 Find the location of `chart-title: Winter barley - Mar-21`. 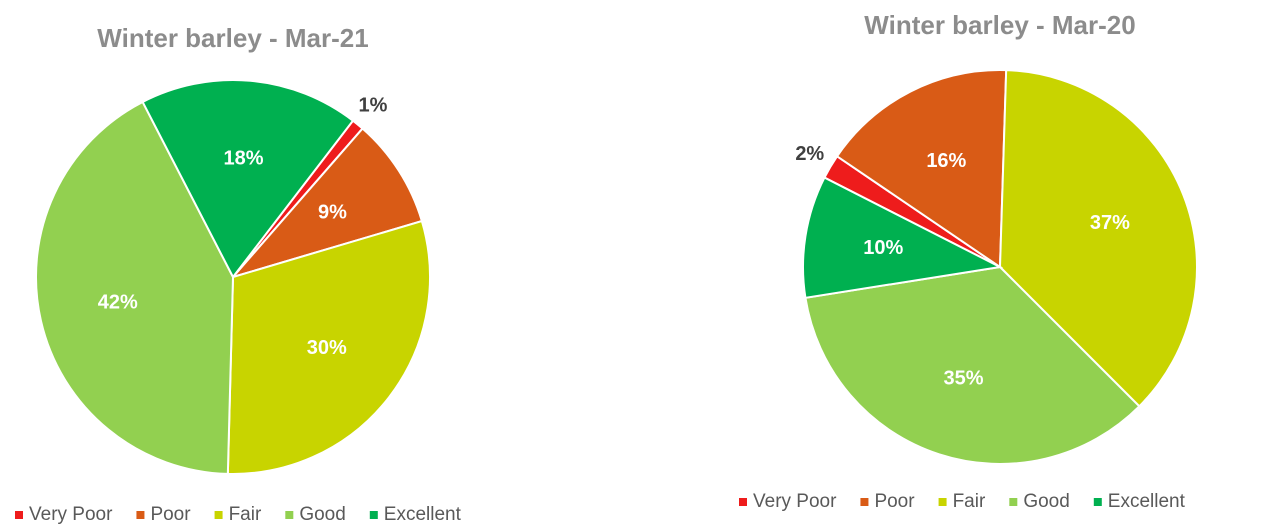

chart-title: Winter barley - Mar-21 is located at coordinates (232, 38).